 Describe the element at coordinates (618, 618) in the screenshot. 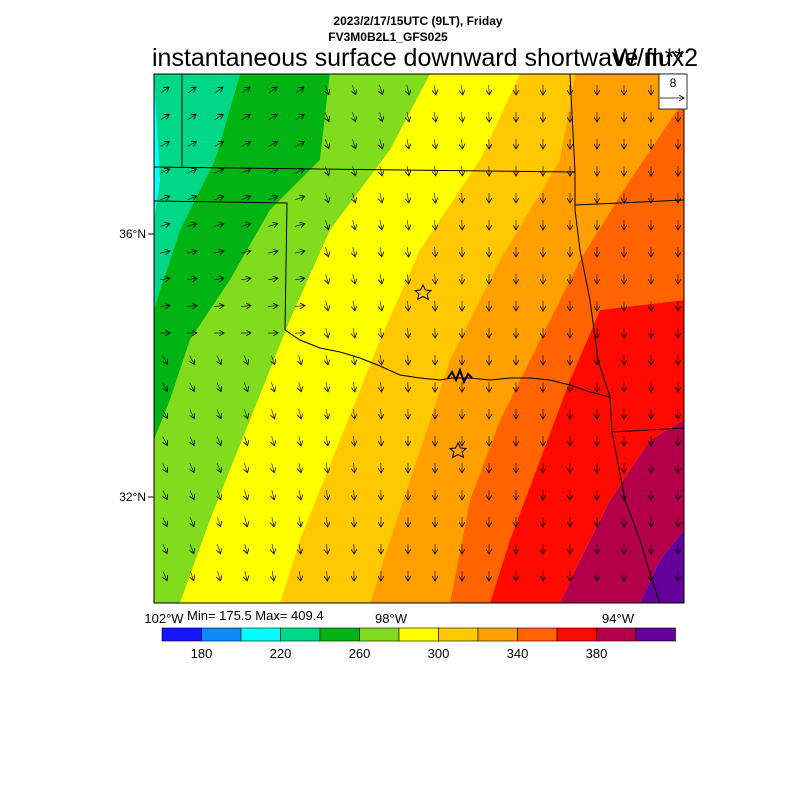

I see `lon-label-94w: 94°W` at that location.